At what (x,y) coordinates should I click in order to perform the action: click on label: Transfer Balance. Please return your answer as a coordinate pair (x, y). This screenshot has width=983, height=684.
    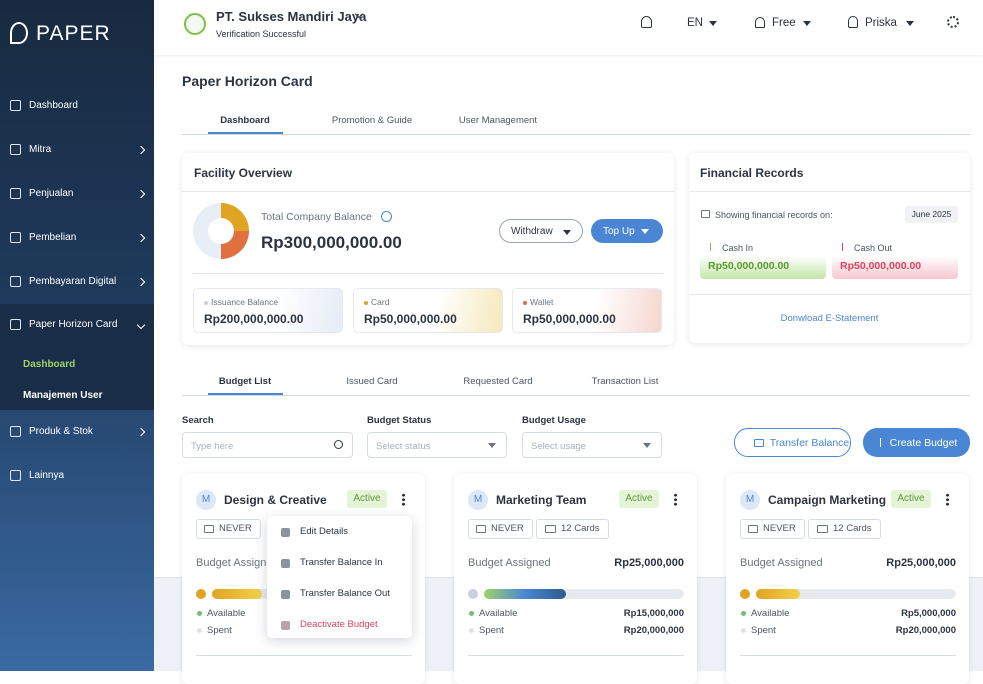
    Looking at the image, I should click on (809, 442).